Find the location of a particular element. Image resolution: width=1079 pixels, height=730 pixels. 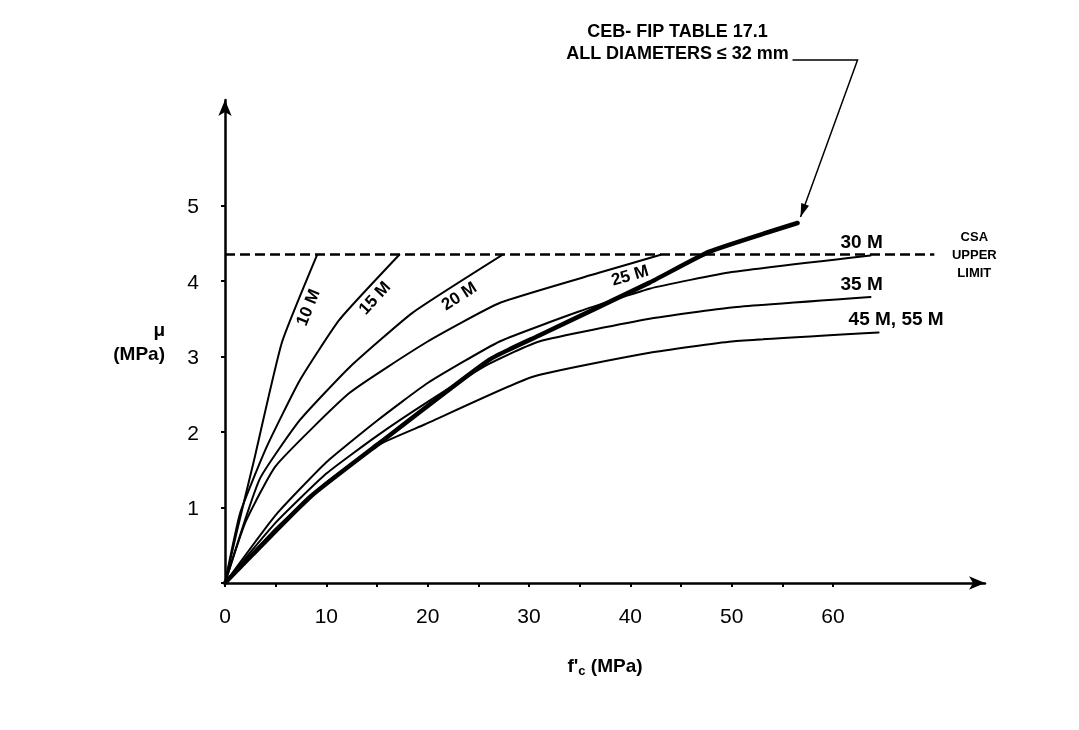

ref-line-label: CSA UPPER LIMIT is located at coordinates (974, 255).